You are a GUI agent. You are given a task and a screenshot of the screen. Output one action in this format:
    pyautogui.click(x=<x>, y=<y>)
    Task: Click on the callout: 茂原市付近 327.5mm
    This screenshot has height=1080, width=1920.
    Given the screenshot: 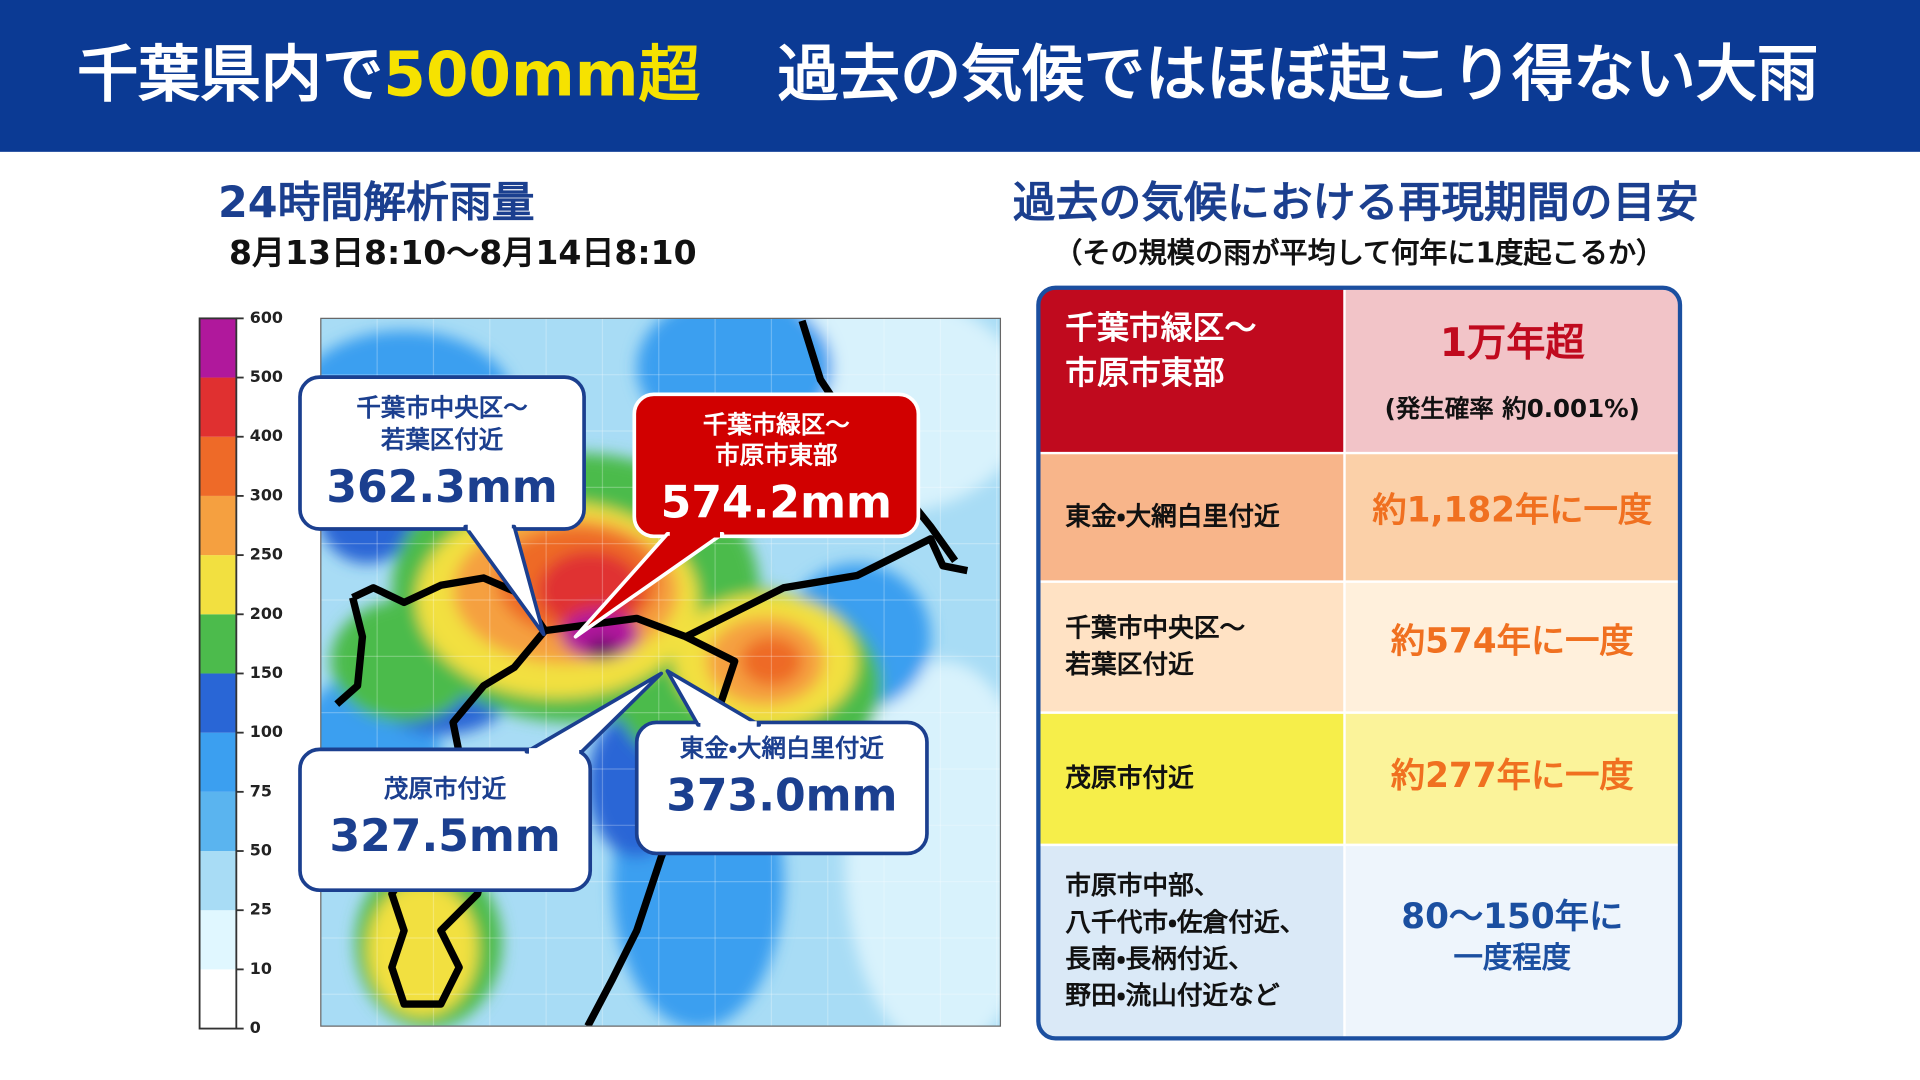 What is the action you would take?
    pyautogui.click(x=481, y=782)
    